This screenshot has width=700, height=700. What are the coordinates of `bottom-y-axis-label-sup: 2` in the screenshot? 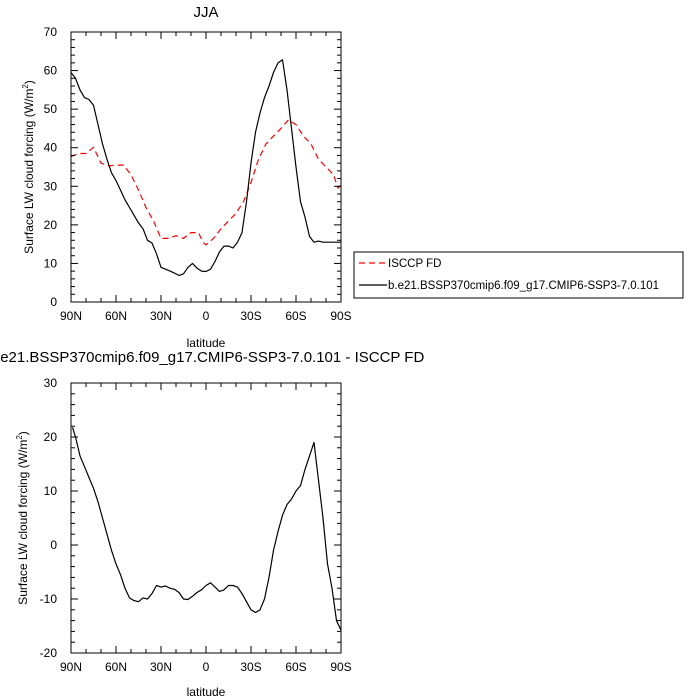 It's located at (19, 437).